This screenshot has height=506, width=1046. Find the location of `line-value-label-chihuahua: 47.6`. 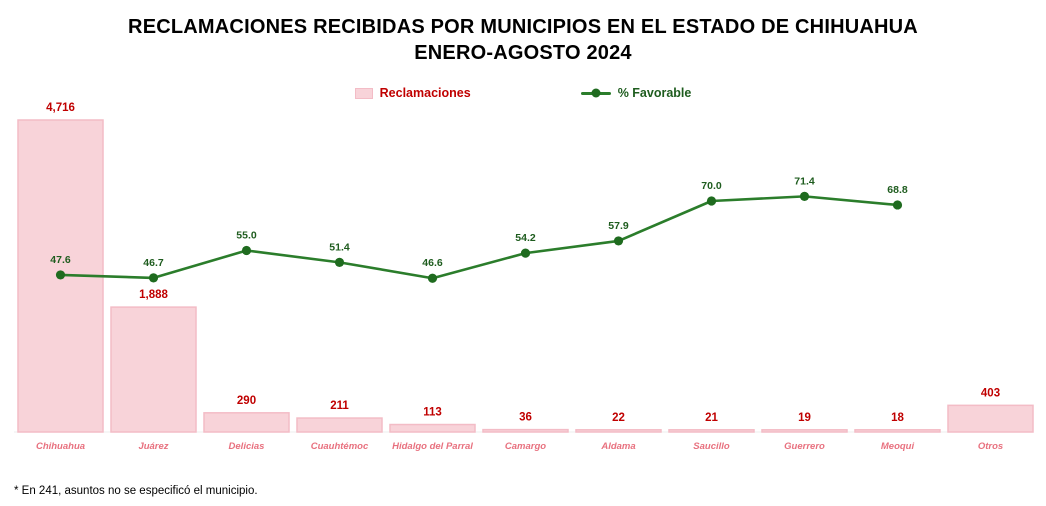

line-value-label-chihuahua: 47.6 is located at coordinates (60, 260).